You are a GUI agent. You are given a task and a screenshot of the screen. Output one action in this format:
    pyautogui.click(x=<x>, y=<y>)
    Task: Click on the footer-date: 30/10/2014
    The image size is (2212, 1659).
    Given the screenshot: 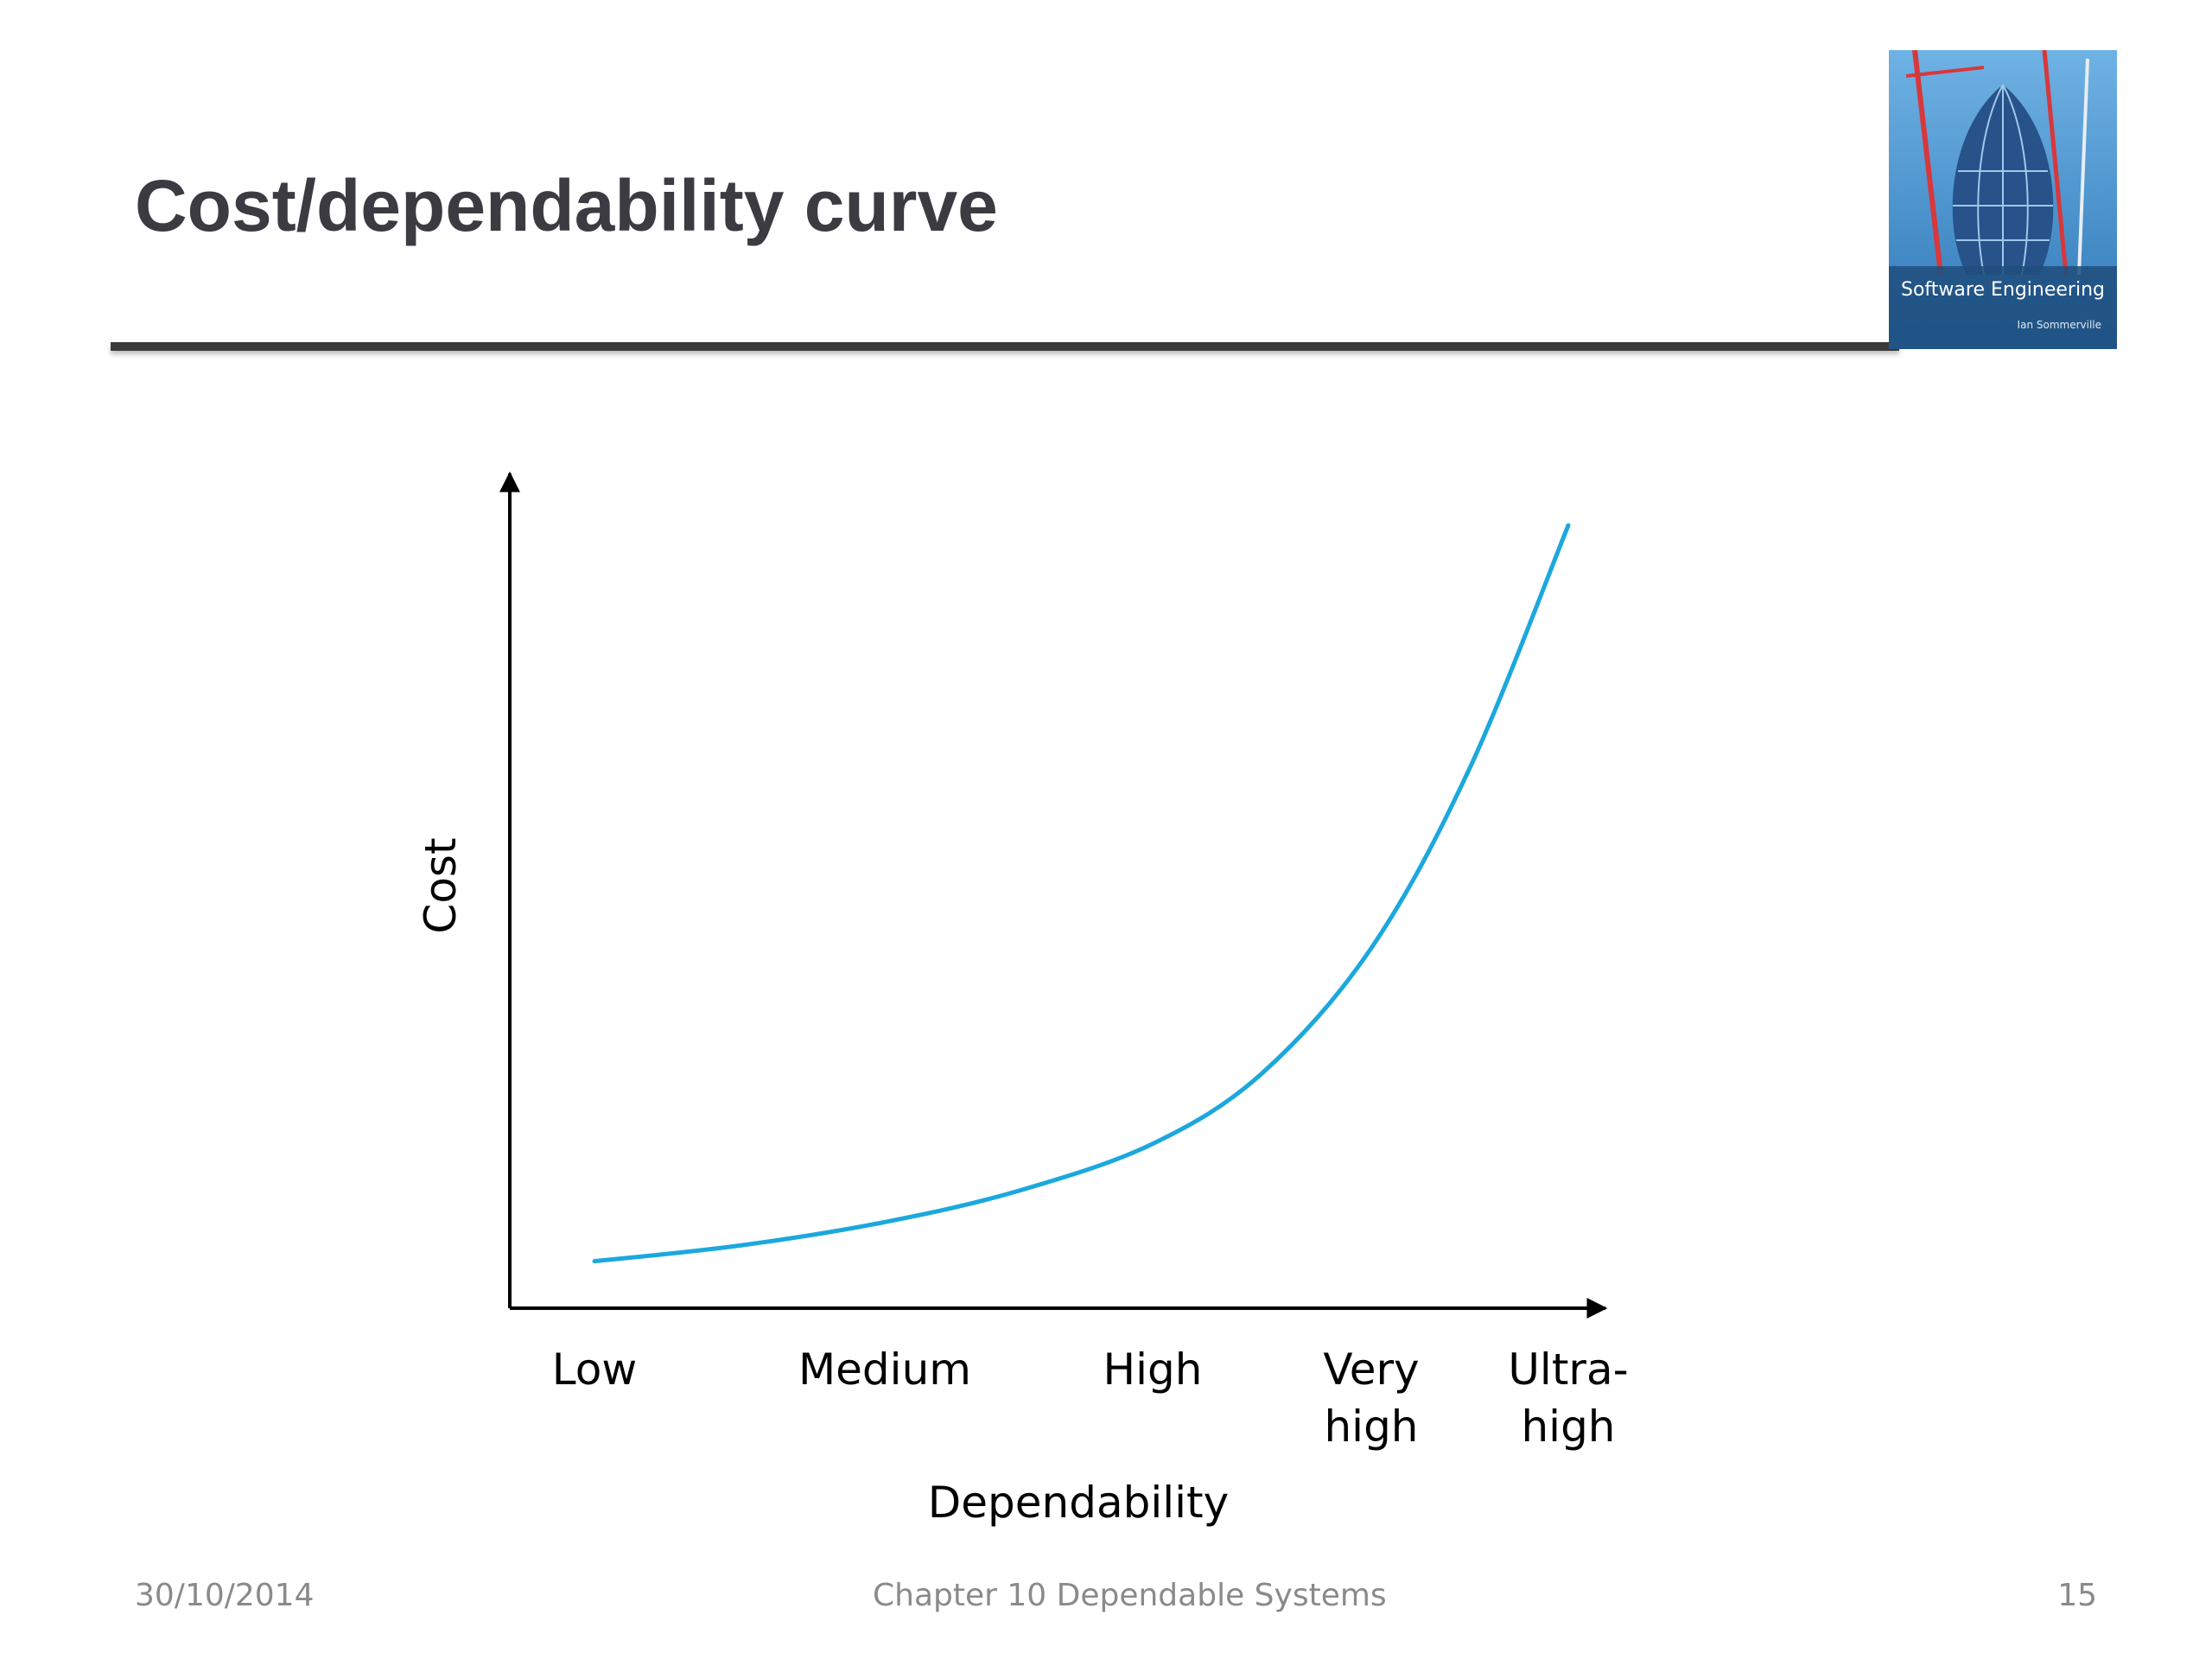 What is the action you would take?
    pyautogui.click(x=225, y=1595)
    